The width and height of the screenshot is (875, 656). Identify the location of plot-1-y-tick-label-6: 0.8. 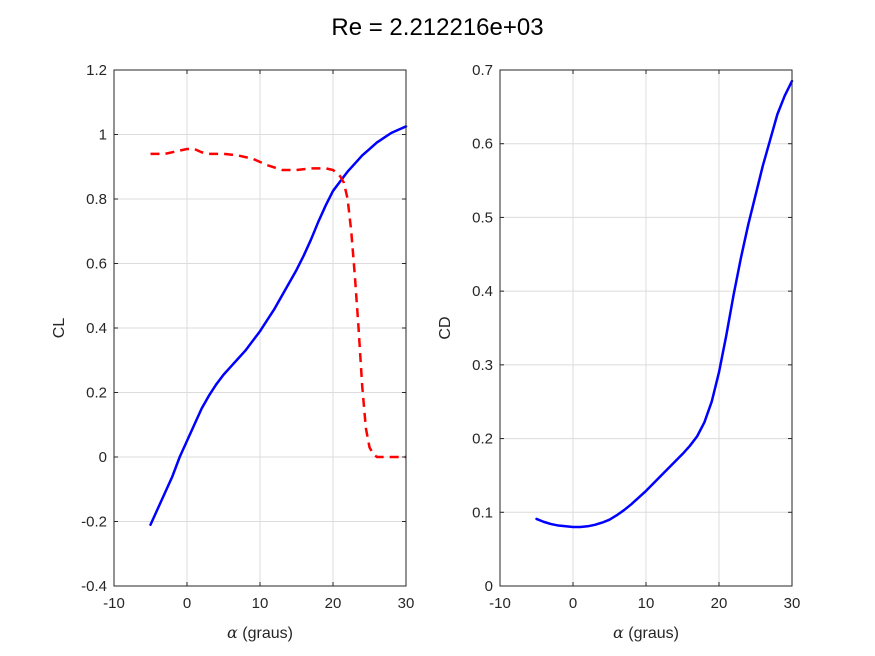
(96, 199).